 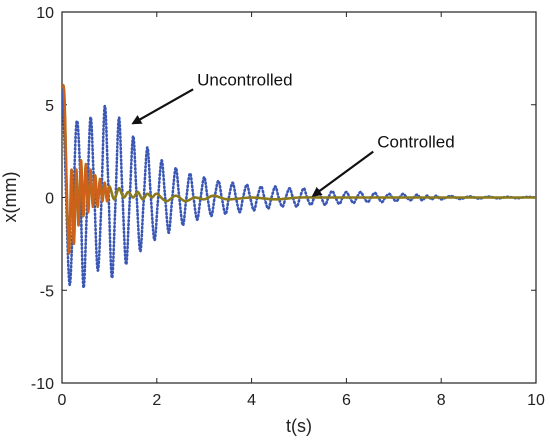 What do you see at coordinates (156, 400) in the screenshot?
I see `x-tick-label: 2` at bounding box center [156, 400].